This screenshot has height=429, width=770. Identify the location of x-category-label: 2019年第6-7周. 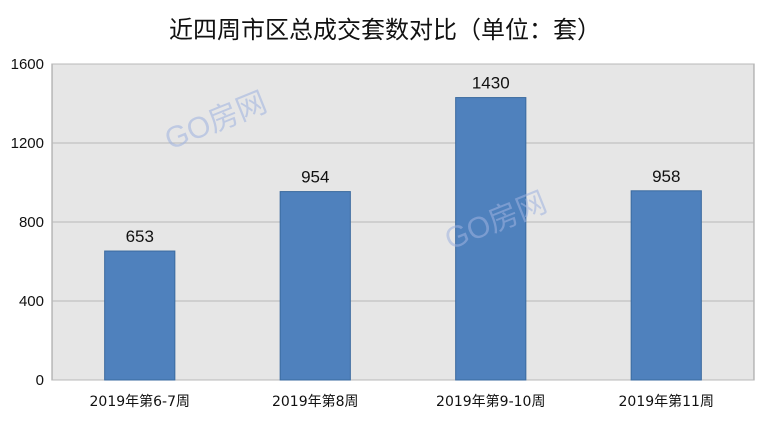
(140, 401).